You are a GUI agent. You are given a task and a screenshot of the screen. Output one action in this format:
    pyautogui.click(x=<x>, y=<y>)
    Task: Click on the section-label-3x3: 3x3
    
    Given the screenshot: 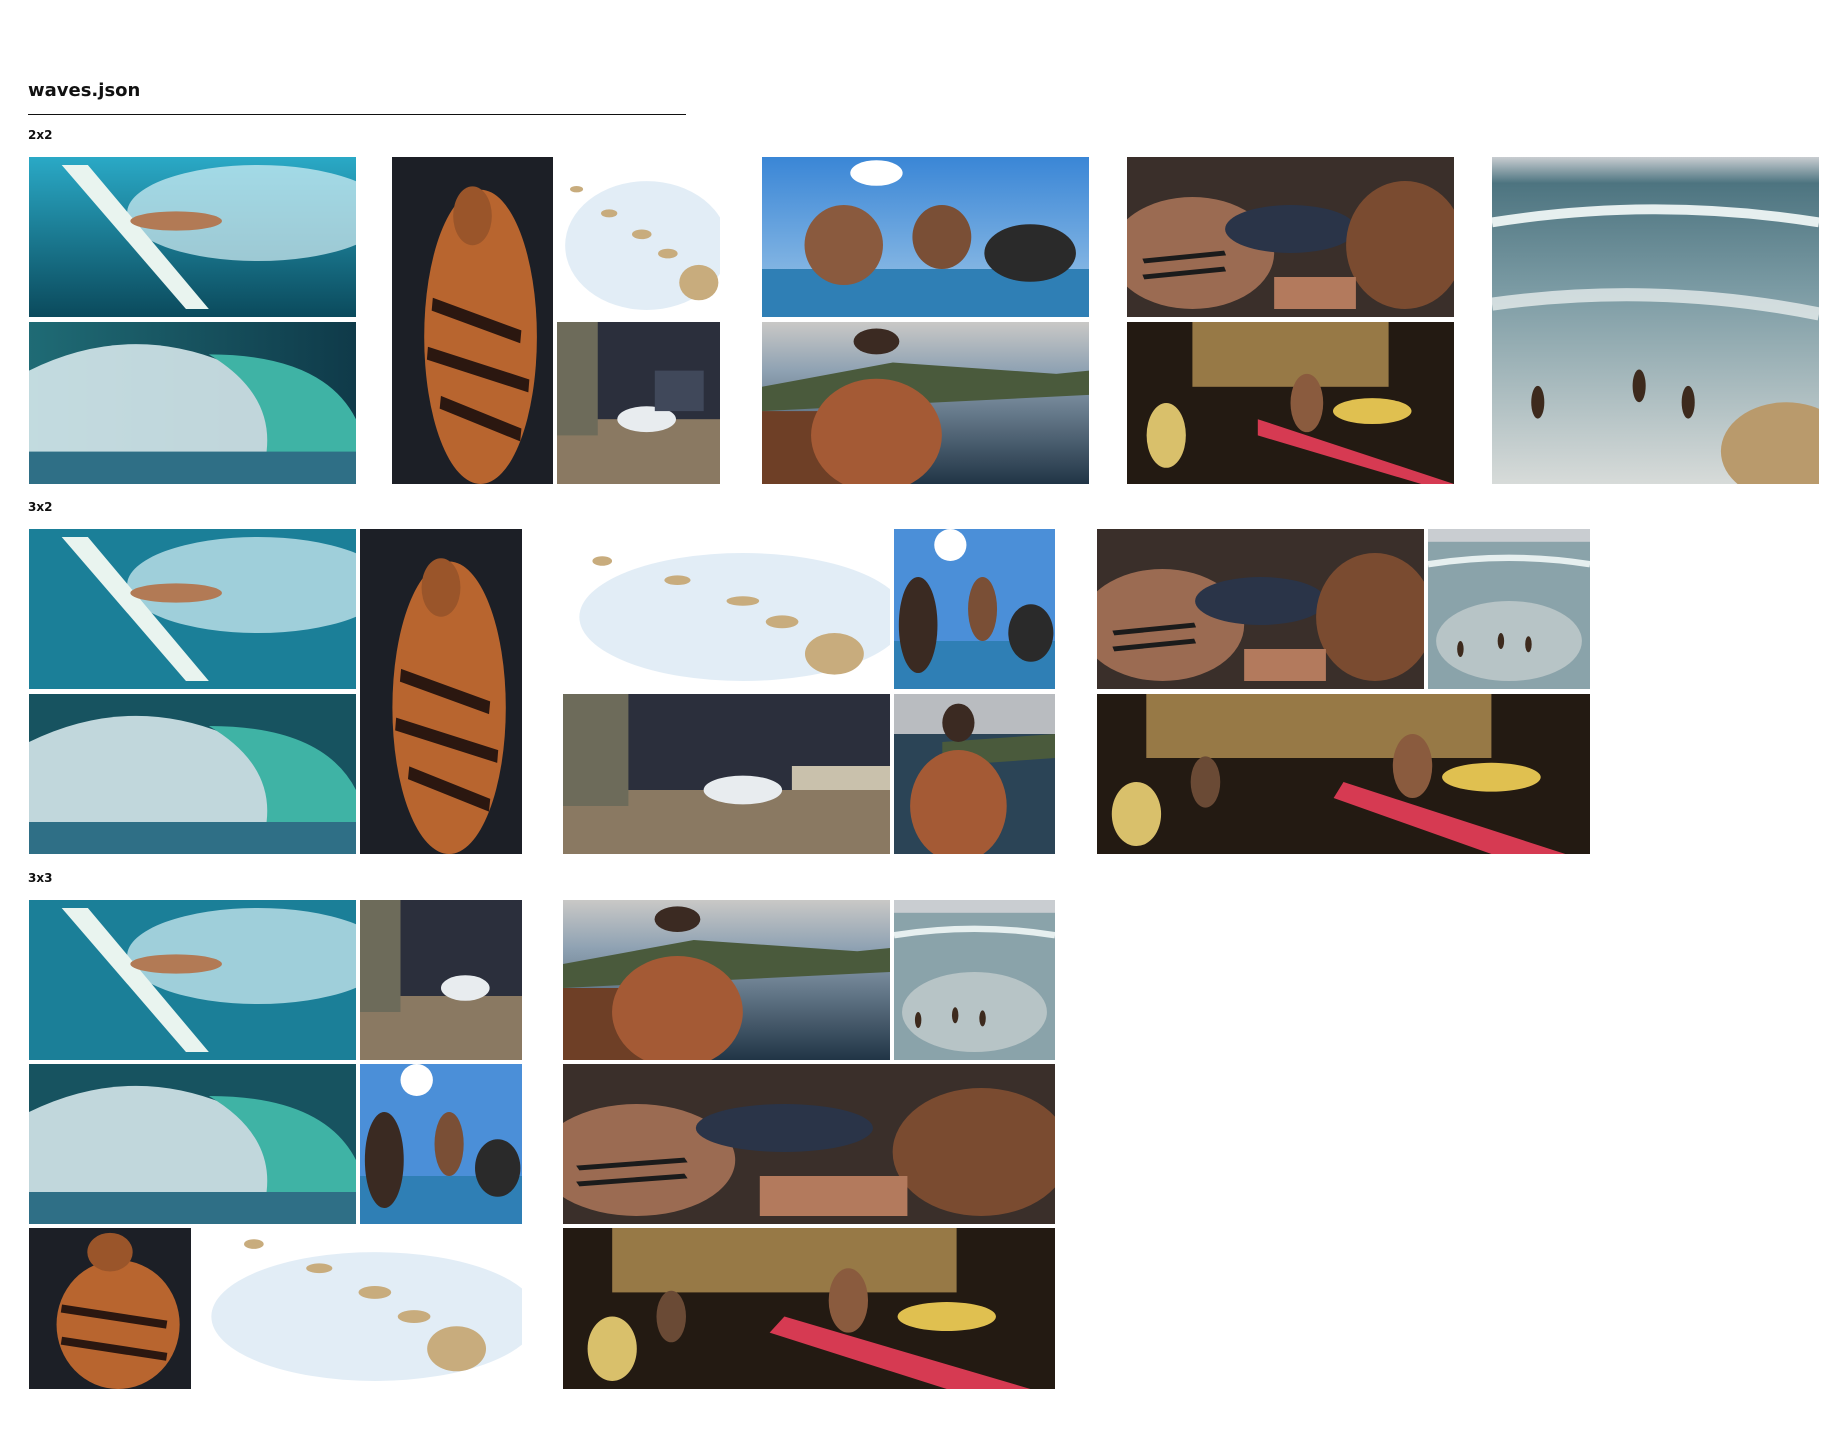 What is the action you would take?
    pyautogui.click(x=40, y=878)
    